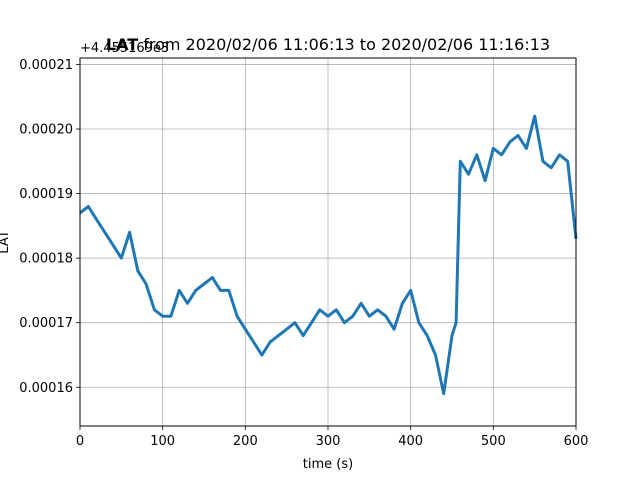 The image size is (640, 480). I want to click on y-tick-label: 0.00016, so click(46, 388).